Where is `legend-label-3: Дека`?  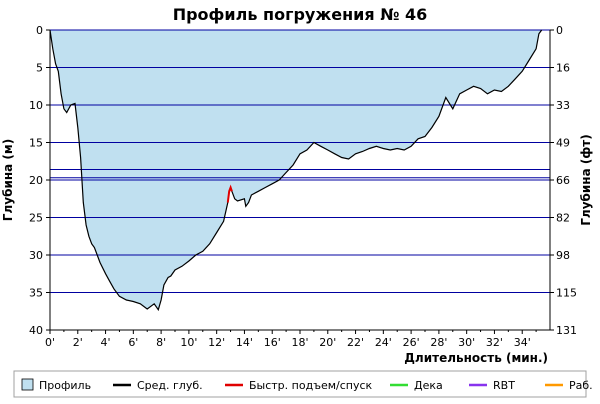 legend-label-3: Дека is located at coordinates (428, 385).